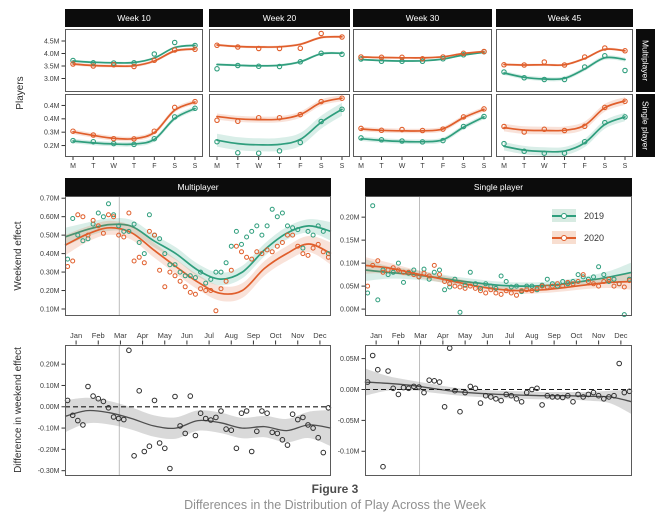 This screenshot has height=531, width=670. I want to click on svg-text: Jan, so click(76, 335).